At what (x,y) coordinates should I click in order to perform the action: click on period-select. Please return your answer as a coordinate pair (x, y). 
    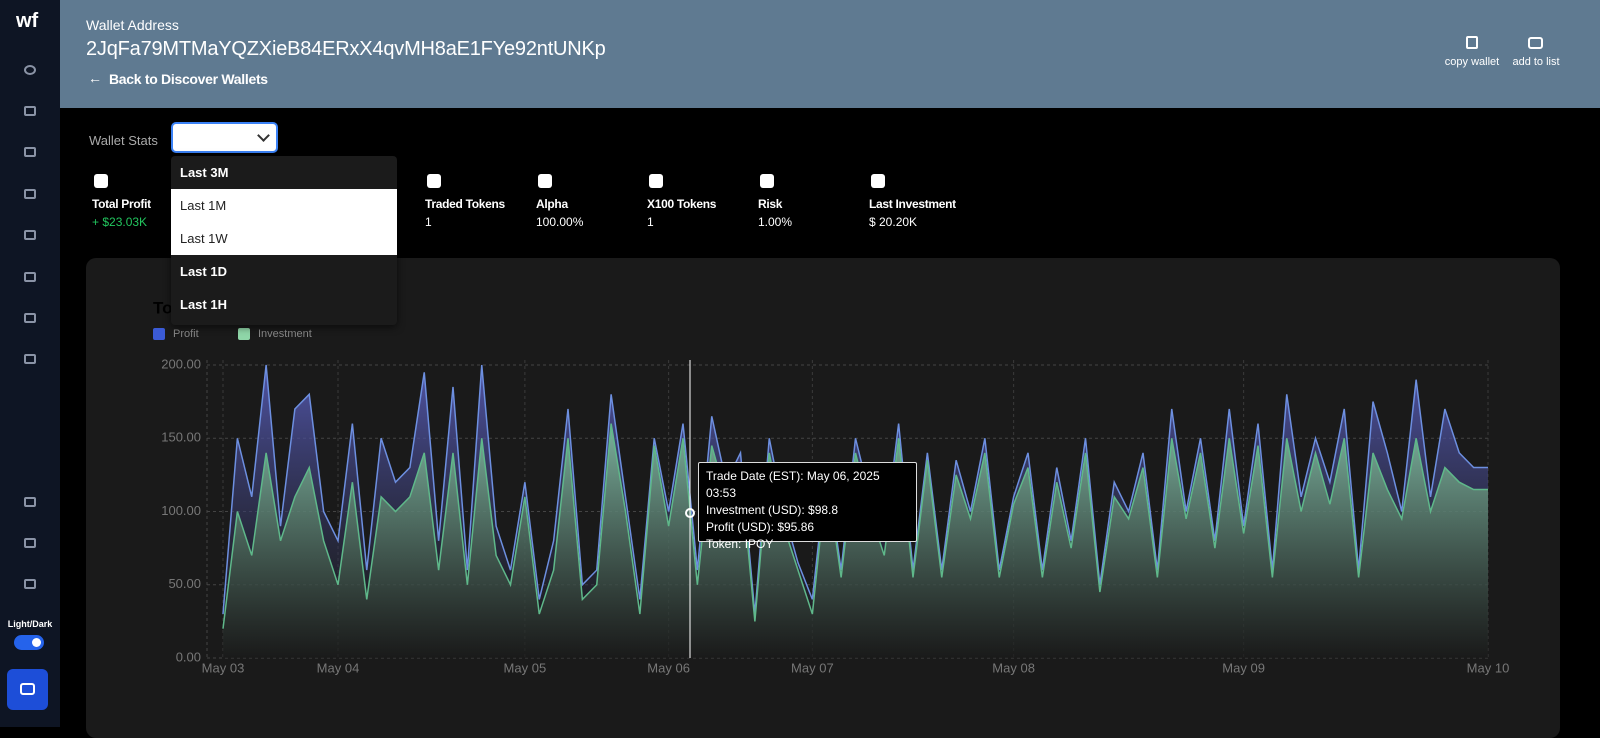
    Looking at the image, I should click on (224, 137).